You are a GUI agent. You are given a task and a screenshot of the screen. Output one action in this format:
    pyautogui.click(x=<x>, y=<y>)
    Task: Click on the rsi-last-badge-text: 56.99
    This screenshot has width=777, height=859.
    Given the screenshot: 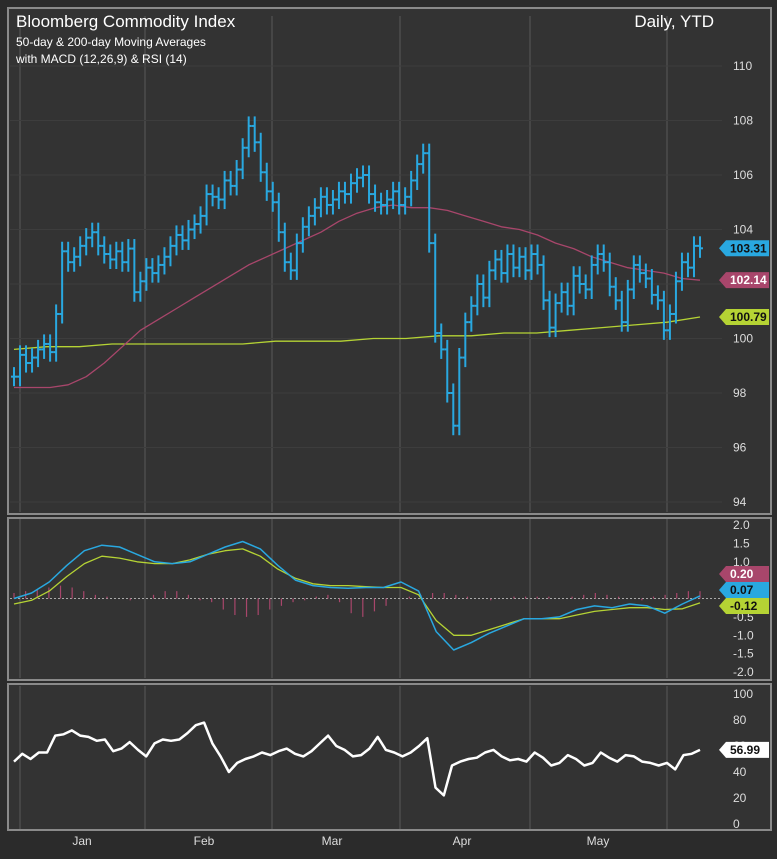 What is the action you would take?
    pyautogui.click(x=745, y=750)
    